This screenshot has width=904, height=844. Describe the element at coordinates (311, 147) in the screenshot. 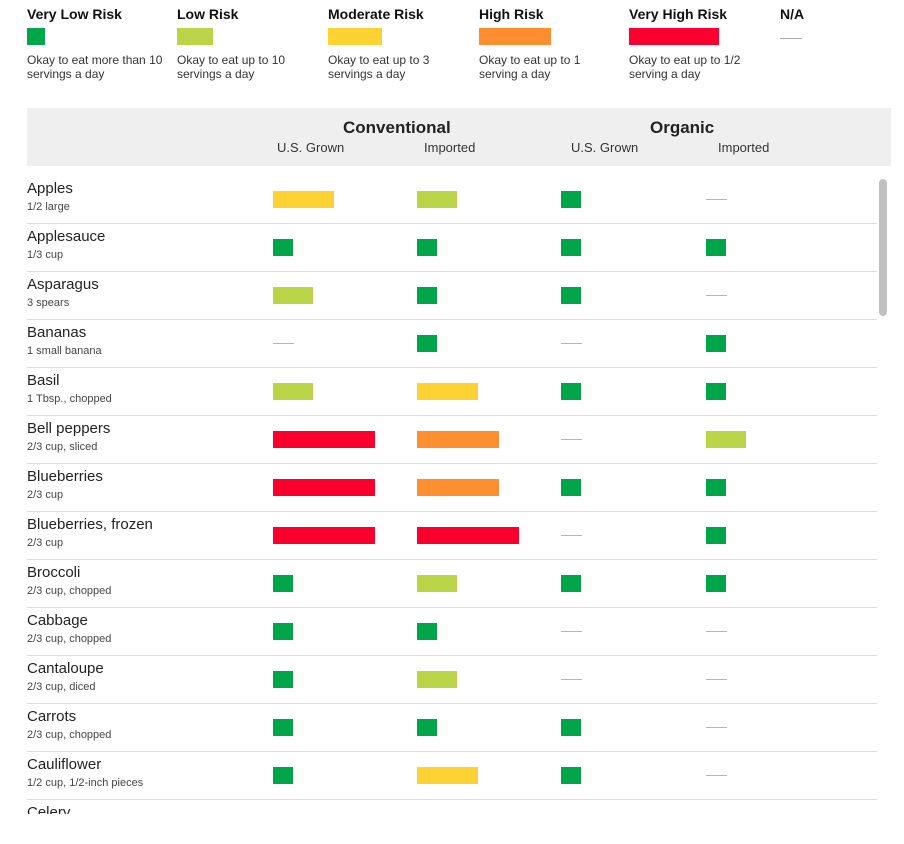

I see `col-conventional-us-grown: U.S. Grown` at that location.